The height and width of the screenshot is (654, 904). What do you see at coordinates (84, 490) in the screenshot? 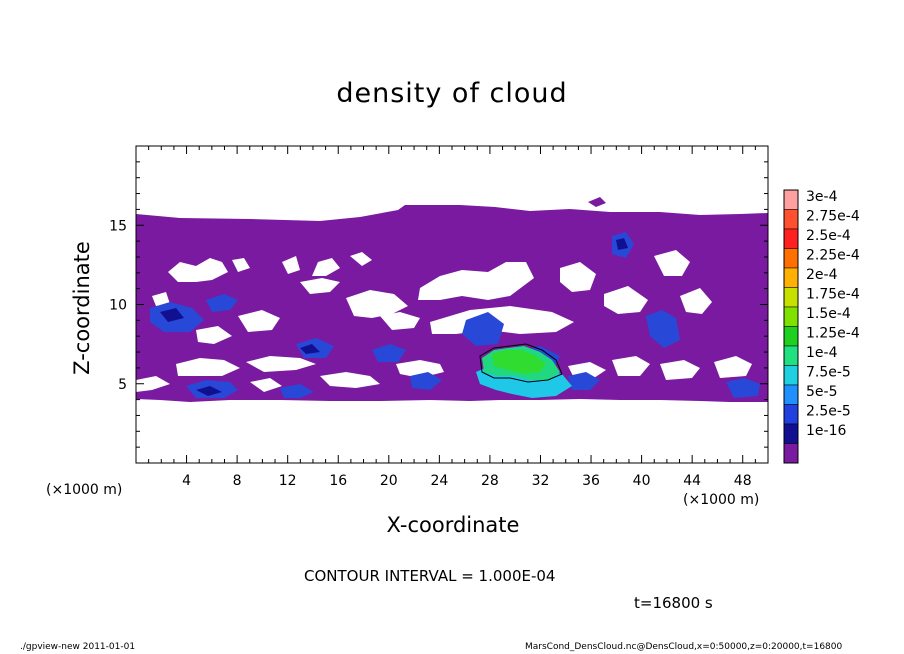
I see `x-unit-left: (×1000 m)` at bounding box center [84, 490].